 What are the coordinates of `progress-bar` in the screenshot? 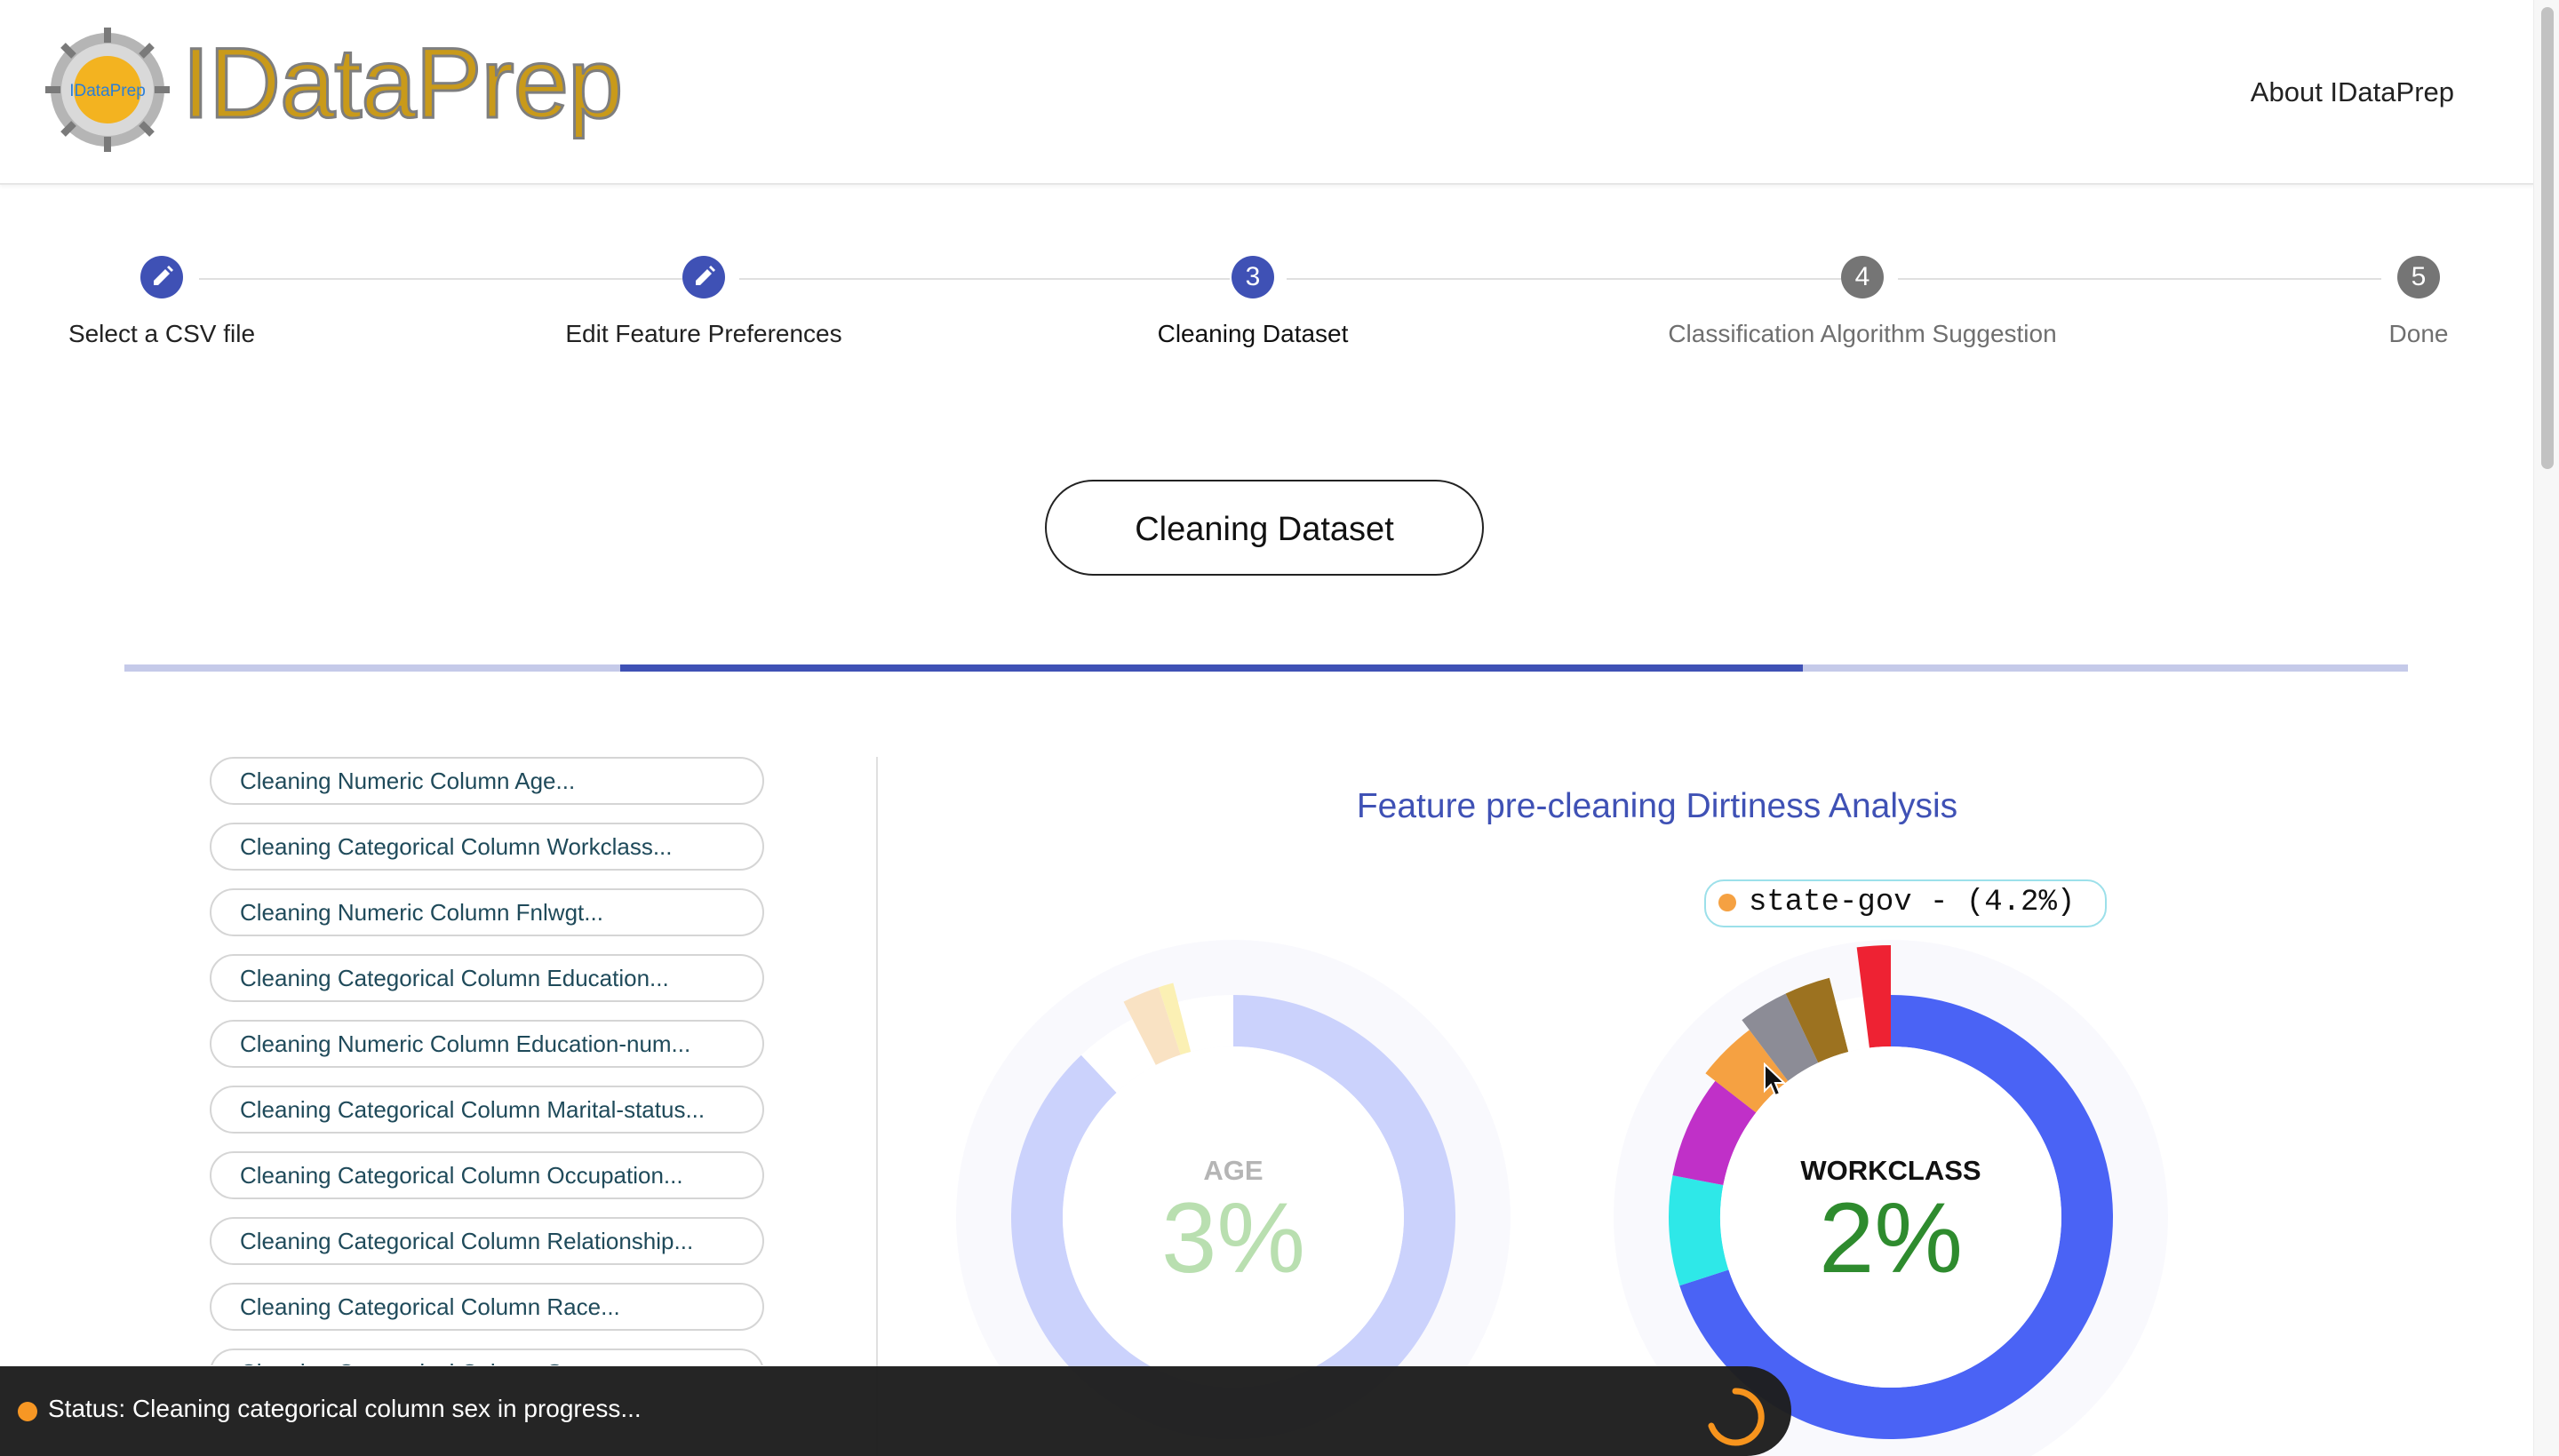 It's located at (1211, 668).